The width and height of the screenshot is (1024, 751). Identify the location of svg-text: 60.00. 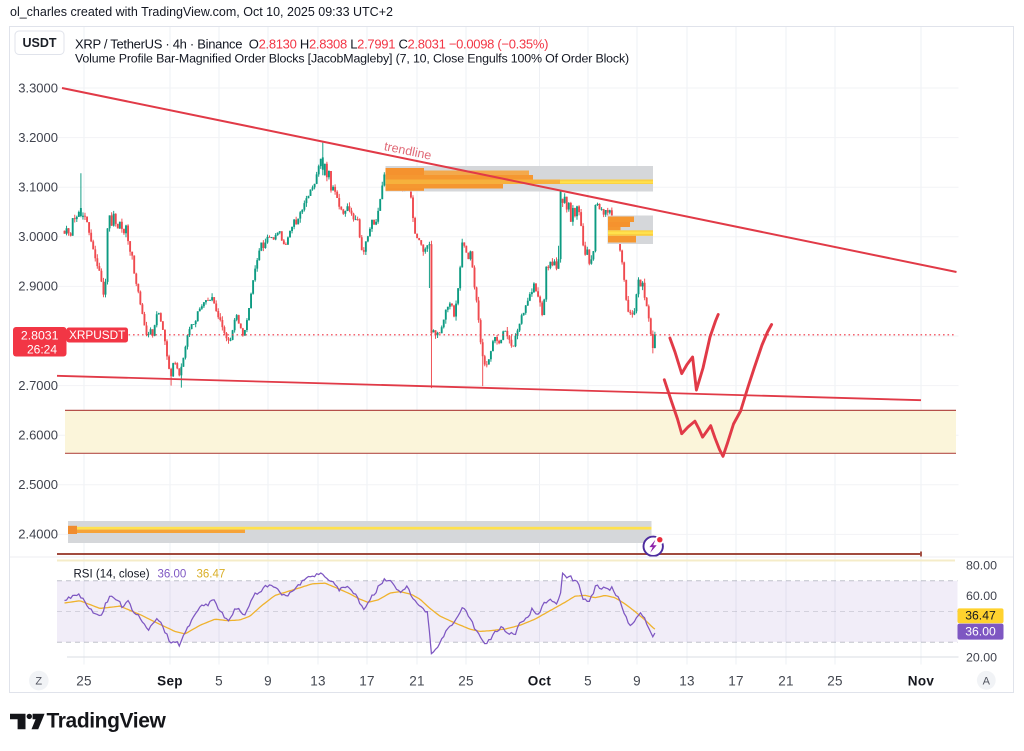
(981, 596).